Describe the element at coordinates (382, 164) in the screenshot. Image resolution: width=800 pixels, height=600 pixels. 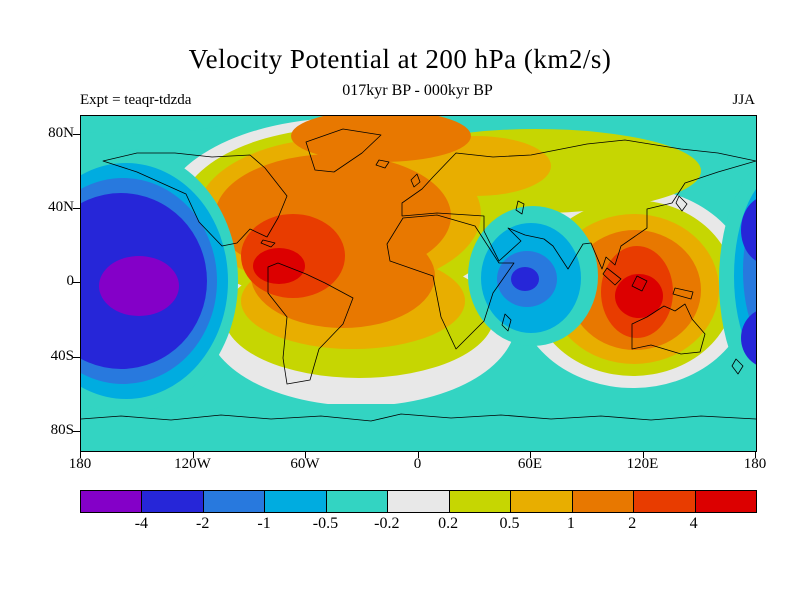
I see `iceland-outline` at that location.